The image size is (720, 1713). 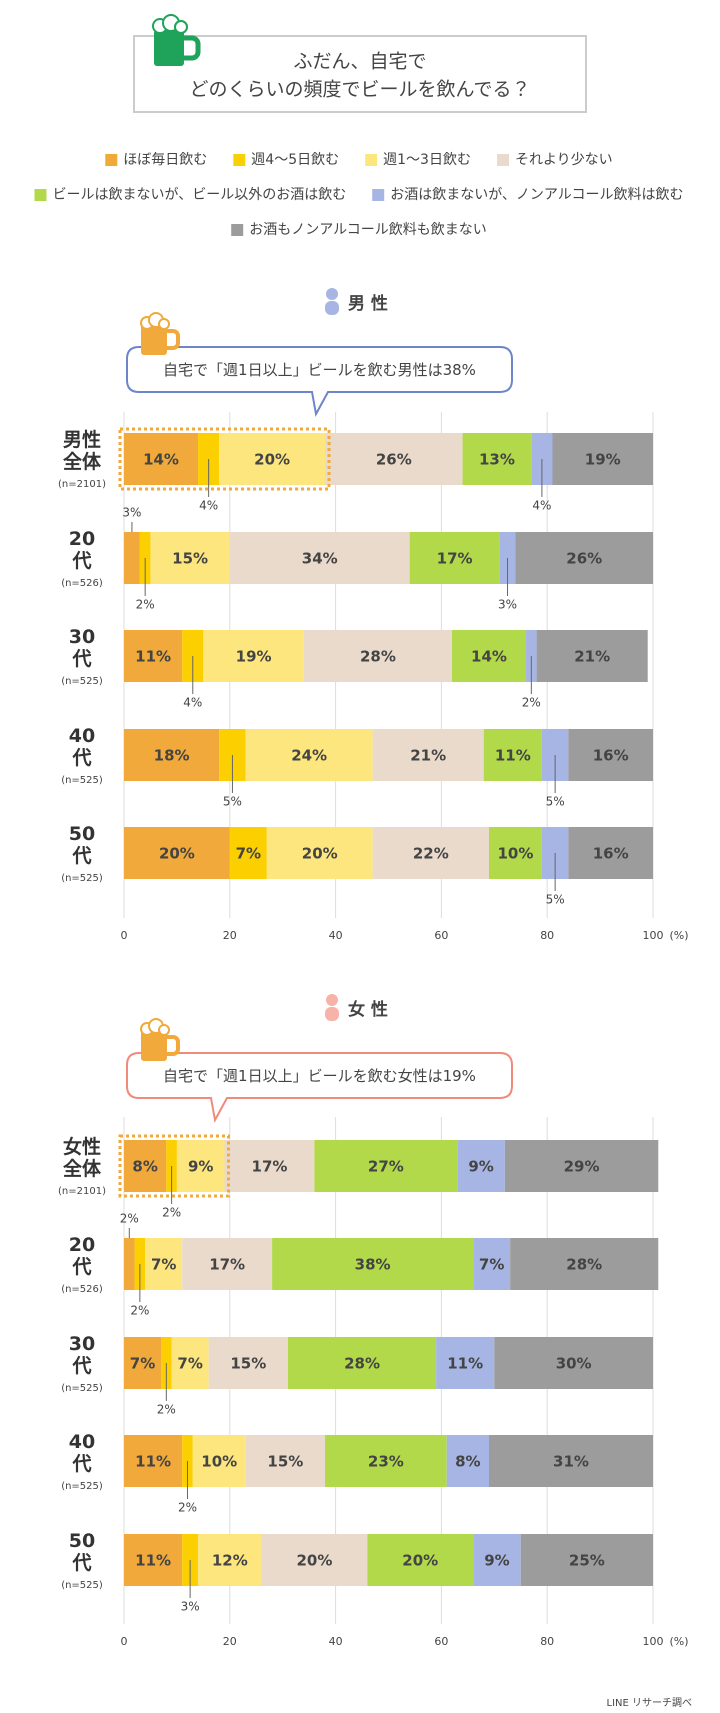 I want to click on category-label-box: 女性全体, so click(x=82, y=1158).